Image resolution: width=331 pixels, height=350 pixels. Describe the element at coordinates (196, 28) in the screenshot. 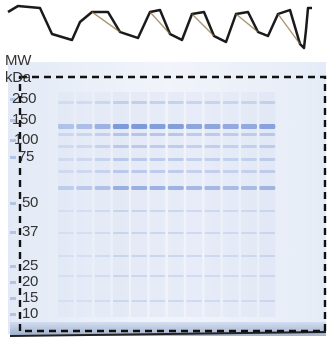

I see `well-highlight` at that location.